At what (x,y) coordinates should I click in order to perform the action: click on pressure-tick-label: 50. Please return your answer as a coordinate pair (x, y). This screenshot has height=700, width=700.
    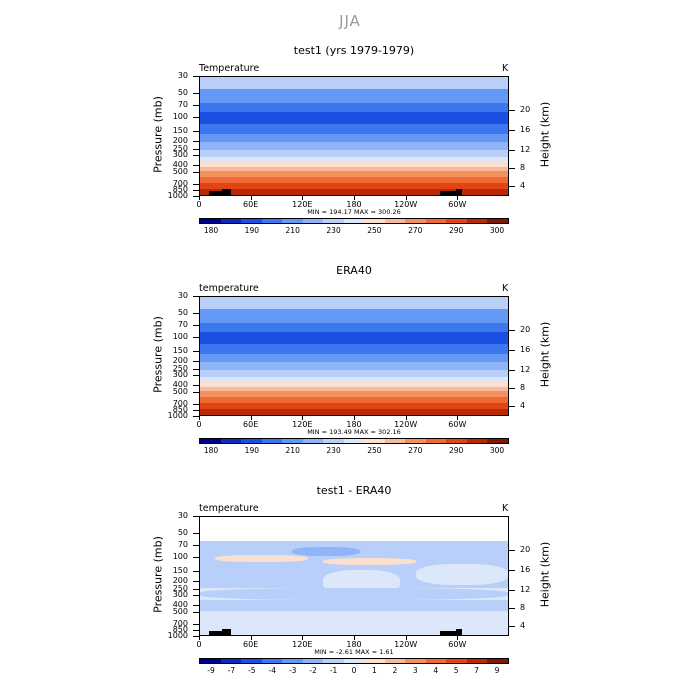
    Looking at the image, I should click on (182, 533).